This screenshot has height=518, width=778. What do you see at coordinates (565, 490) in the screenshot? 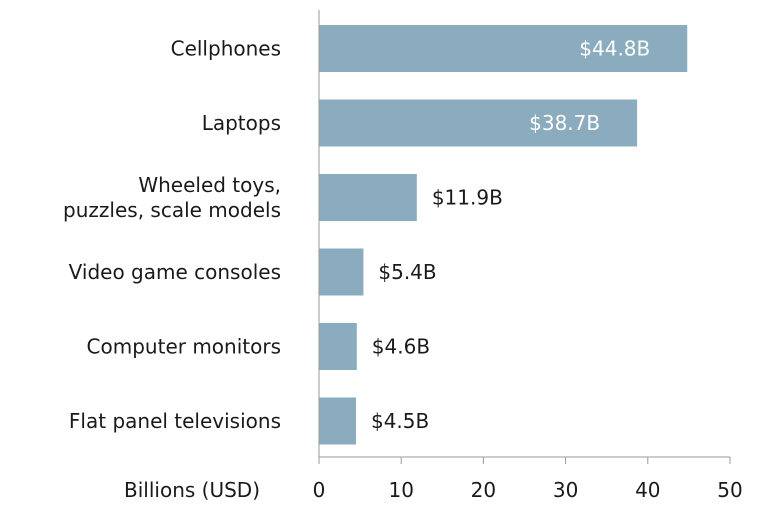
I see `x-tick-label-3: 30` at bounding box center [565, 490].